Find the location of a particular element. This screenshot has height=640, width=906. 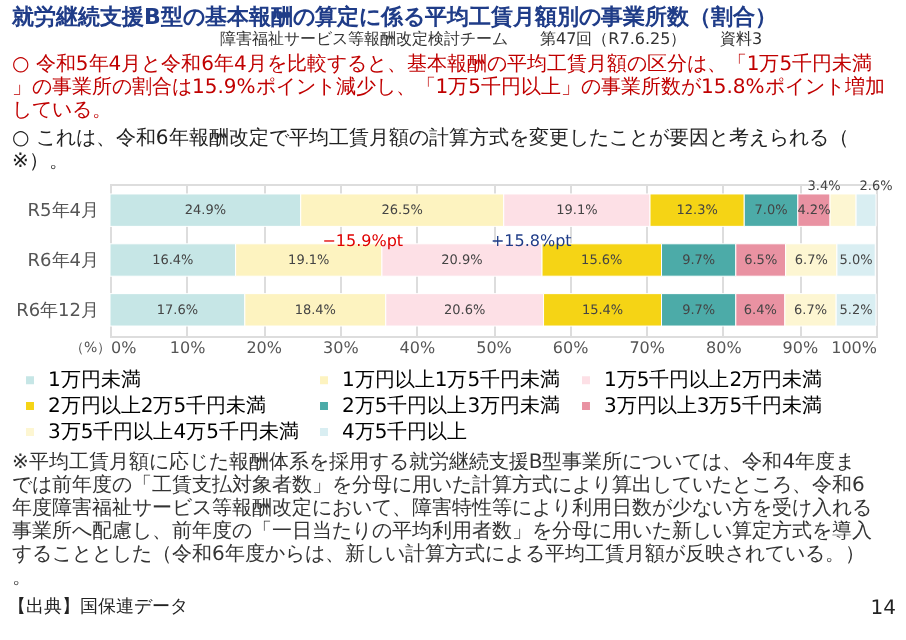

x-tick-label: 70% is located at coordinates (647, 348).